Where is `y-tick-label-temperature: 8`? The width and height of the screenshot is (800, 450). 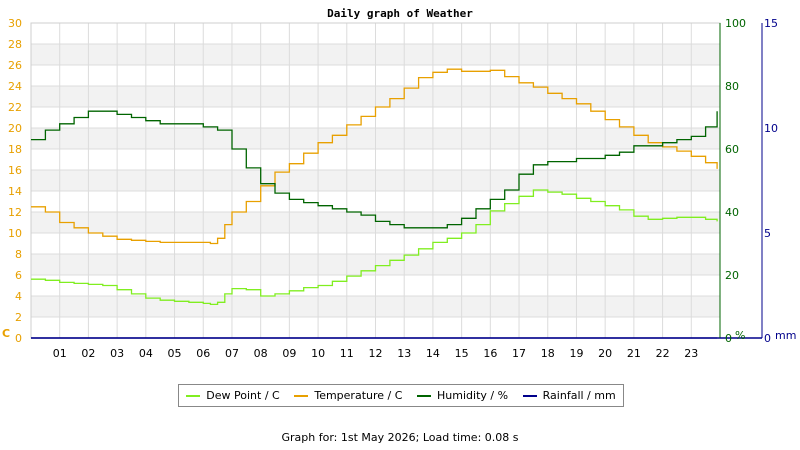
y-tick-label-temperature: 8 is located at coordinates (18, 254).